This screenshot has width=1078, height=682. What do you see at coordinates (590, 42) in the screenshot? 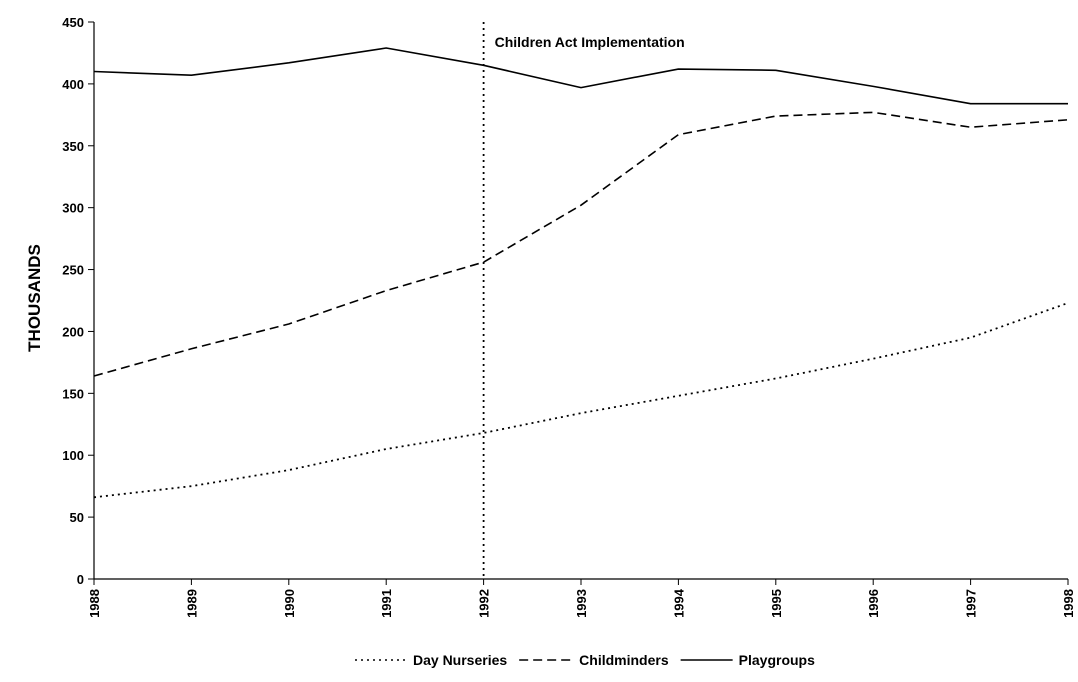
I see `annotation-label: Children Act Implementation` at bounding box center [590, 42].